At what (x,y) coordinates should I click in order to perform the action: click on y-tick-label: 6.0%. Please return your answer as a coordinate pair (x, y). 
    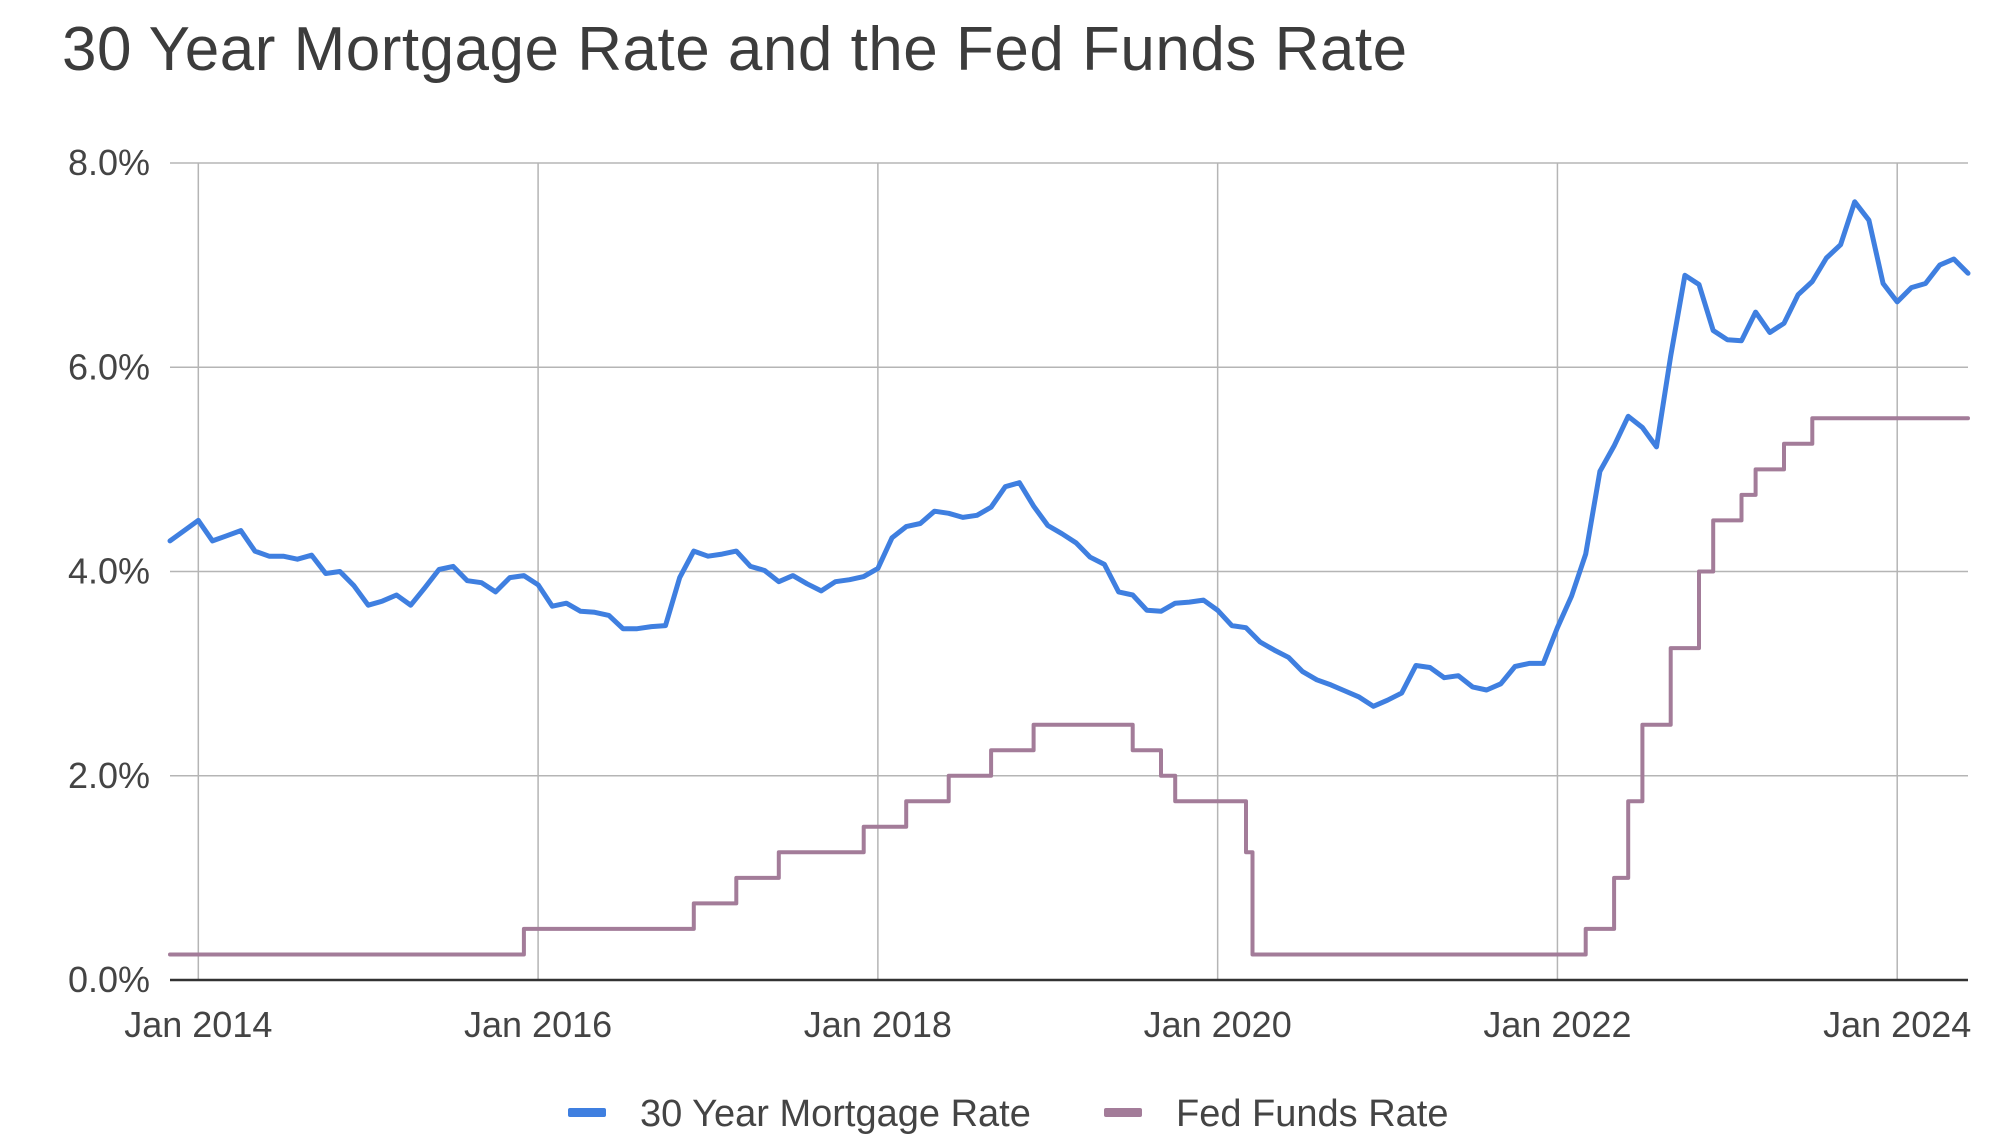
    Looking at the image, I should click on (109, 366).